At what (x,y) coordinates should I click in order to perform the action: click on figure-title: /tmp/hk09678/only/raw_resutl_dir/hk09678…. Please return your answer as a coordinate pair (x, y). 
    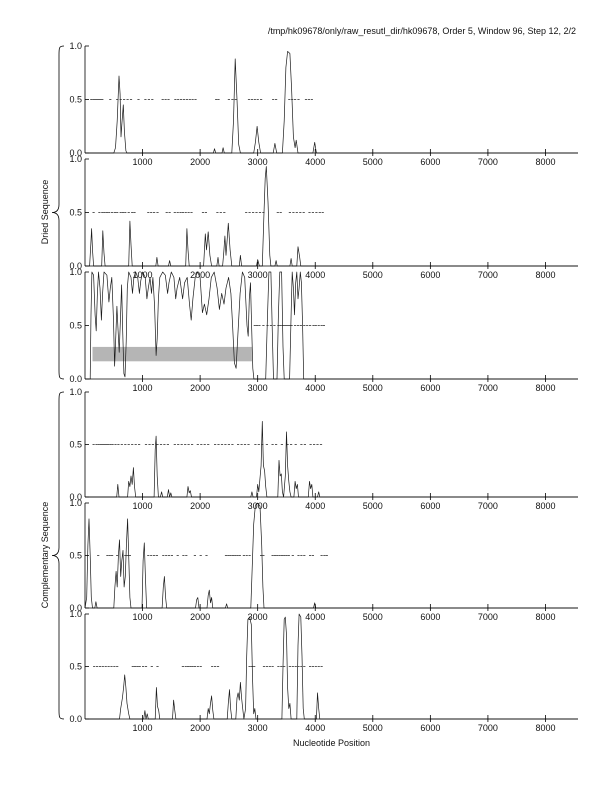
    Looking at the image, I should click on (421, 31).